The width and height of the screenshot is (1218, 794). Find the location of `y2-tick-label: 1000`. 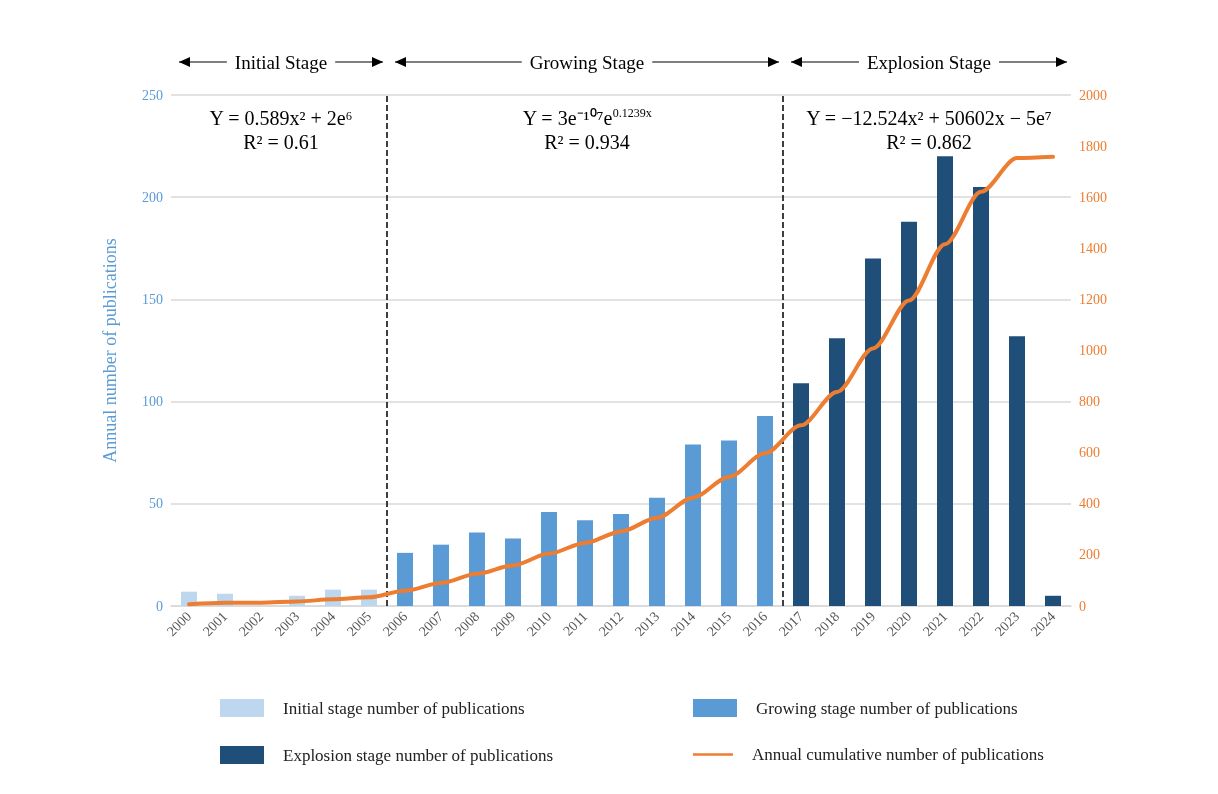

y2-tick-label: 1000 is located at coordinates (1093, 350).